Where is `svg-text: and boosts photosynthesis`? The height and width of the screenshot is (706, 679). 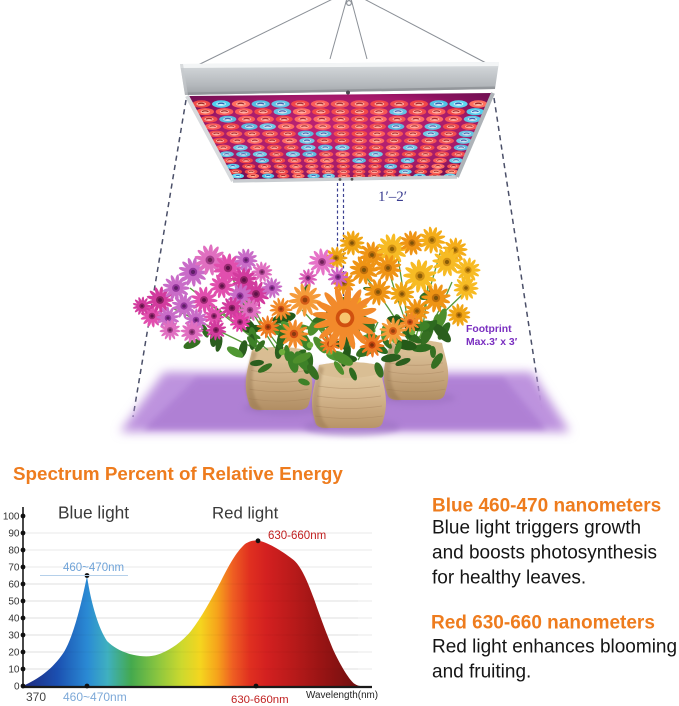 svg-text: and boosts photosynthesis is located at coordinates (544, 553).